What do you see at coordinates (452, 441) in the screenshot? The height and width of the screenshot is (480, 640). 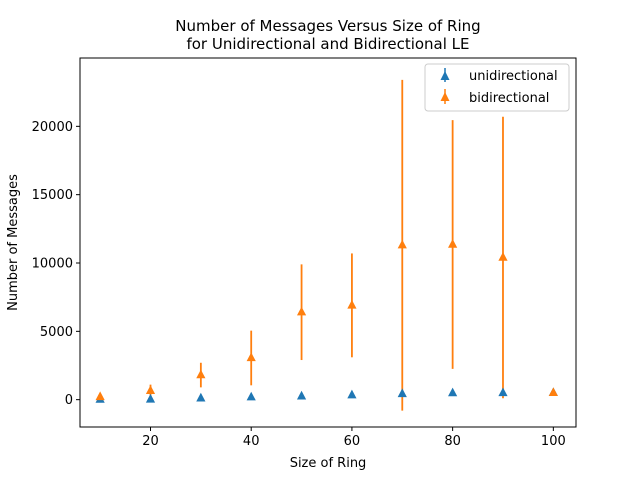 I see `x-tick-label: 80` at bounding box center [452, 441].